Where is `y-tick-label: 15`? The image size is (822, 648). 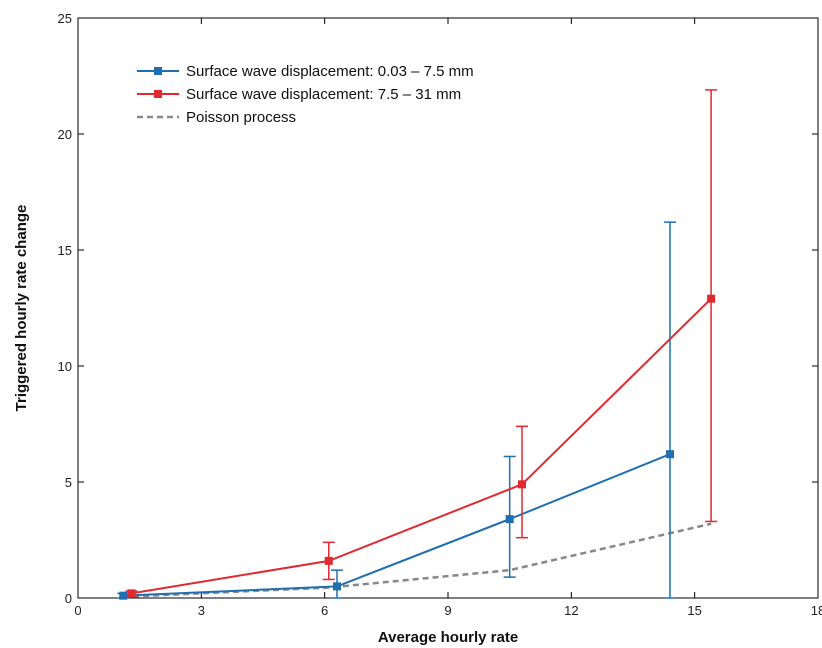 y-tick-label: 15 is located at coordinates (65, 250).